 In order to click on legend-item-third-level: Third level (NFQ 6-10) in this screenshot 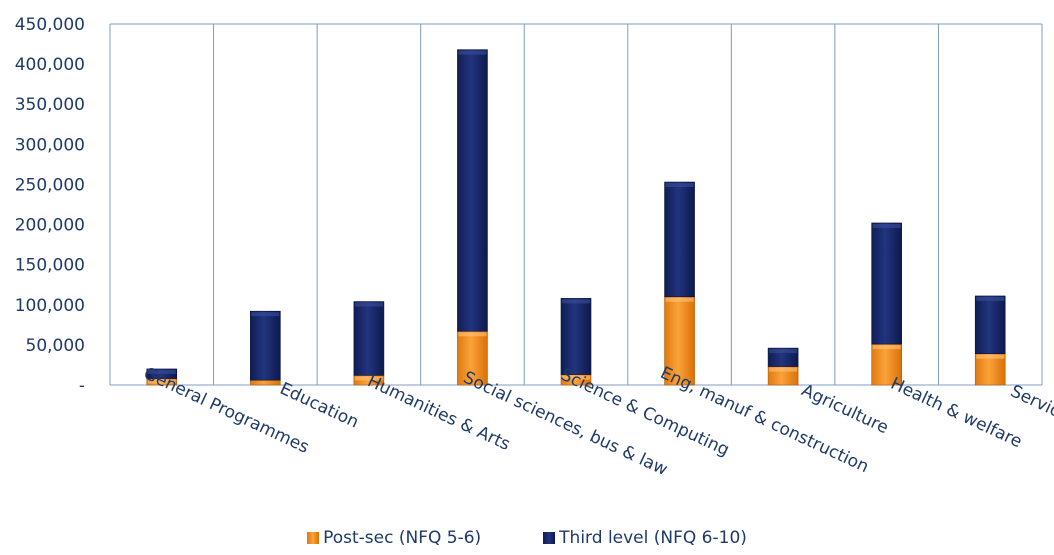, I will do `click(645, 538)`.